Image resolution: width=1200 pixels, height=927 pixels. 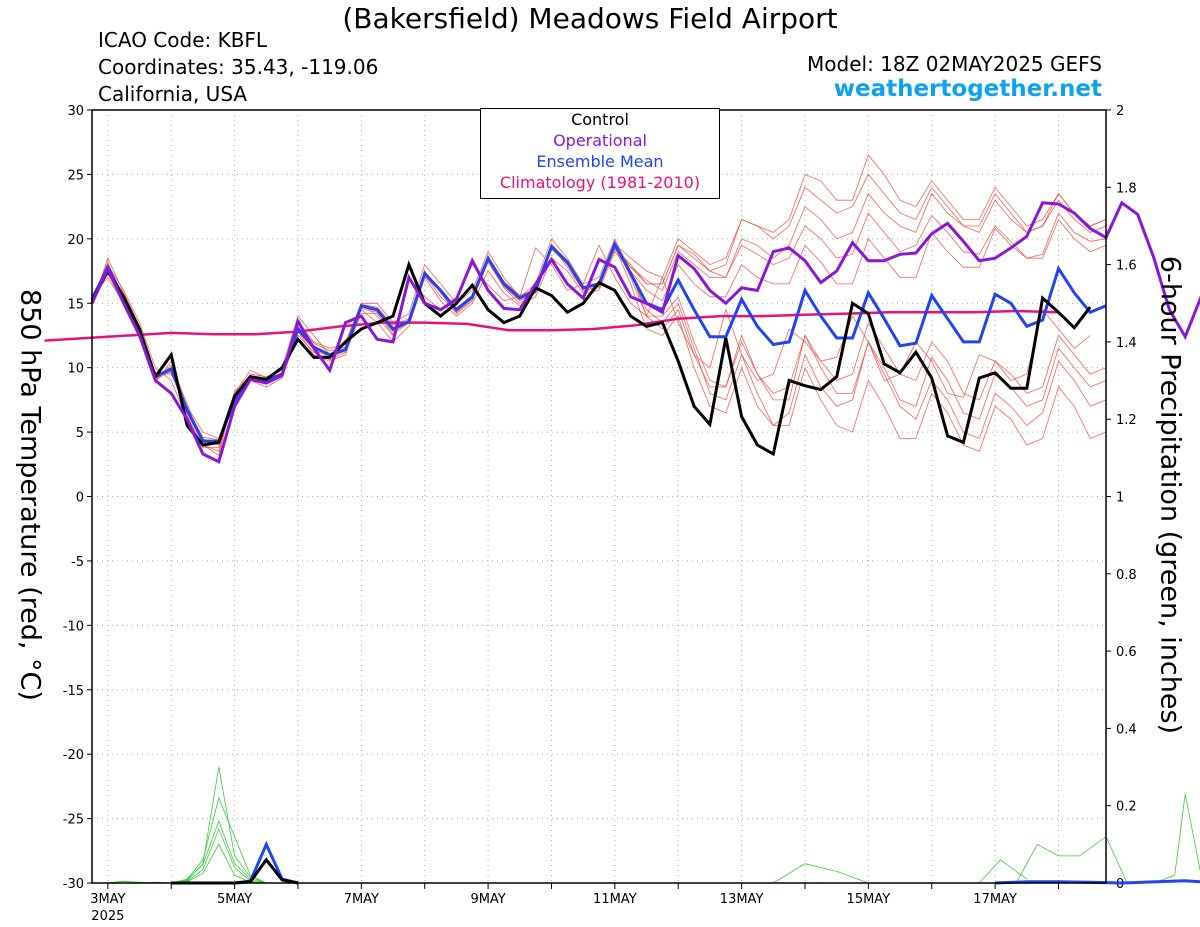 I want to click on legend-entry-ensemble-mean: Ensemble Mean, so click(x=600, y=161).